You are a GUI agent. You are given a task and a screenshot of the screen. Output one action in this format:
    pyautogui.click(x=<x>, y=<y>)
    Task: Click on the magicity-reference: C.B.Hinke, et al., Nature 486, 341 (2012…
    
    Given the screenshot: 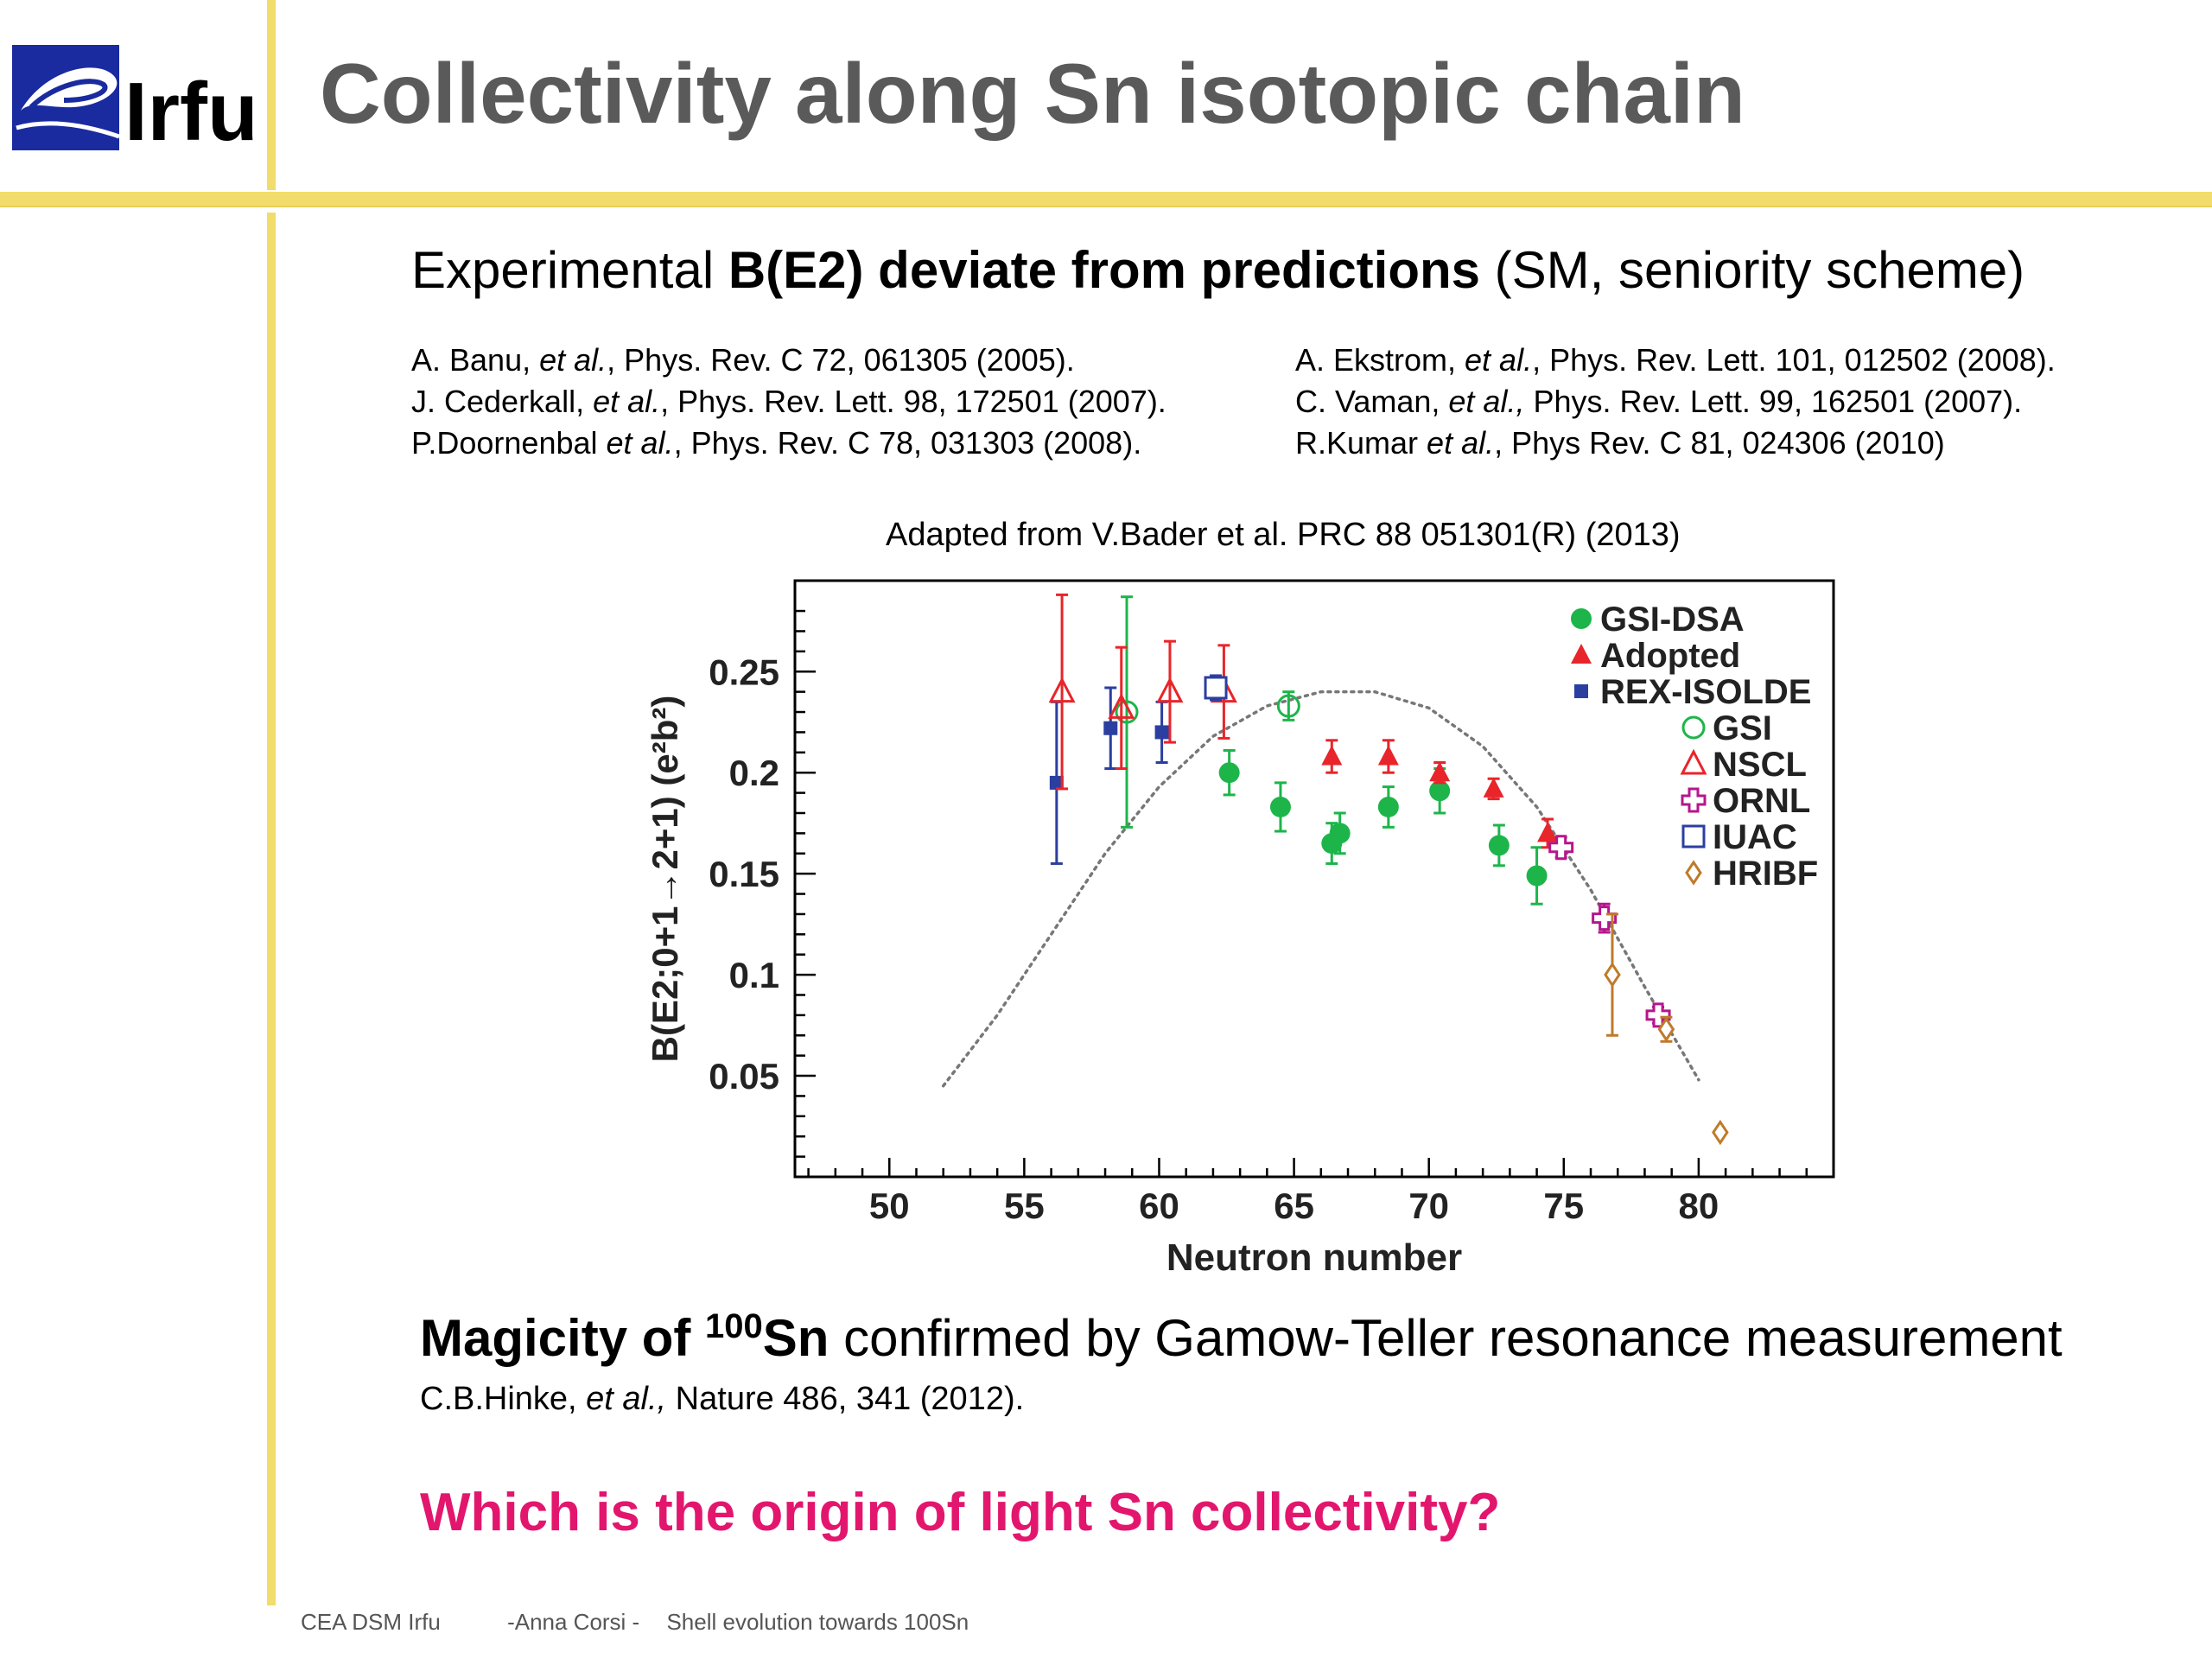 What is the action you would take?
    pyautogui.click(x=722, y=1399)
    